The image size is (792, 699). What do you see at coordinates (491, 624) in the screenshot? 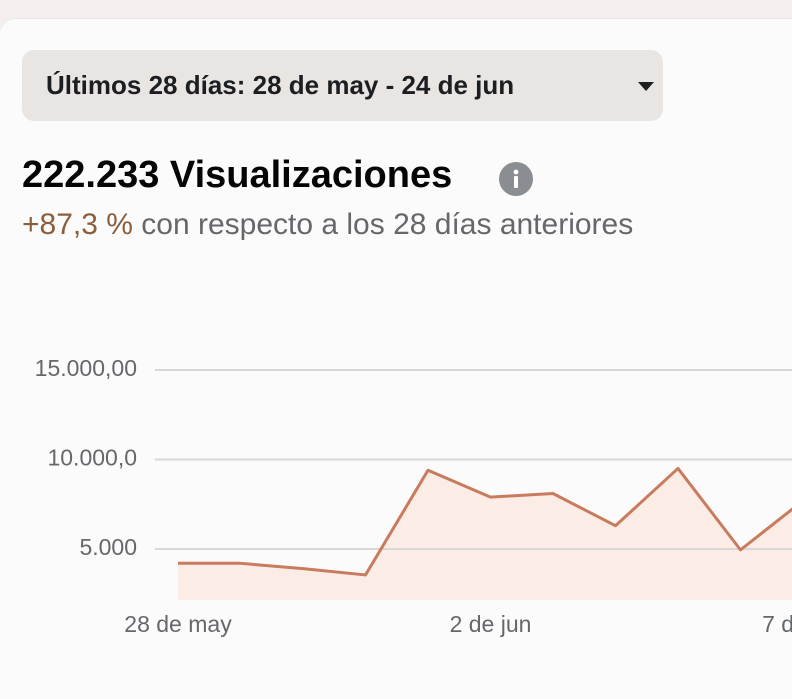
I see `x-tick-label: 2 de jun` at bounding box center [491, 624].